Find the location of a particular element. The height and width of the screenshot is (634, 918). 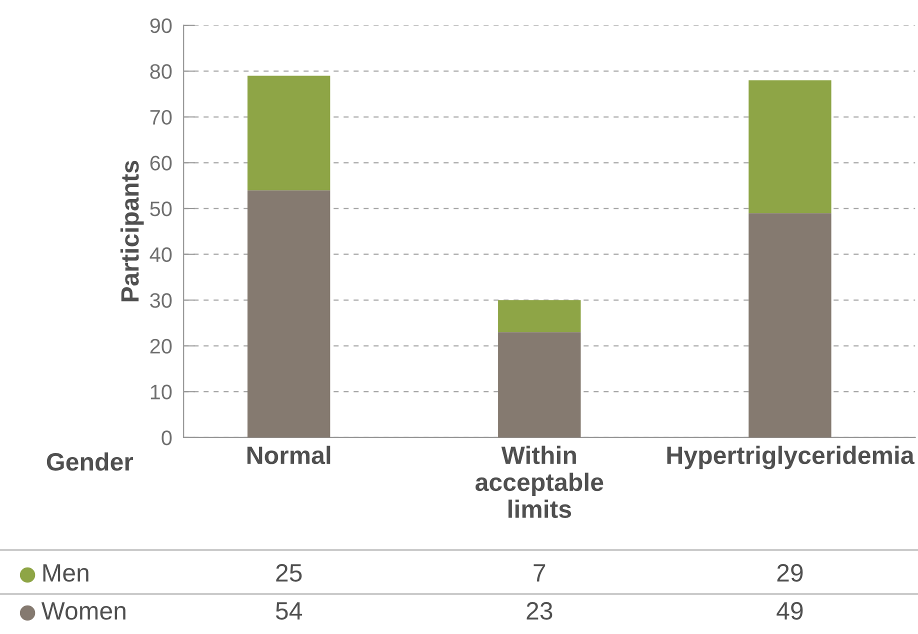

y-tick-label: 70 is located at coordinates (161, 117).